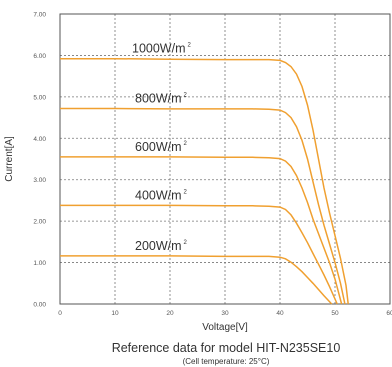 This screenshot has width=392, height=367. I want to click on y-tick-label: 4.00, so click(39, 139).